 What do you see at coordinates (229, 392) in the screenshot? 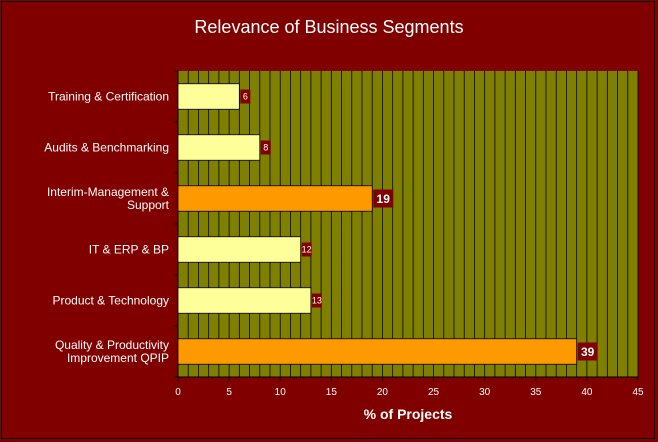
I see `x-tick-label: 5` at bounding box center [229, 392].